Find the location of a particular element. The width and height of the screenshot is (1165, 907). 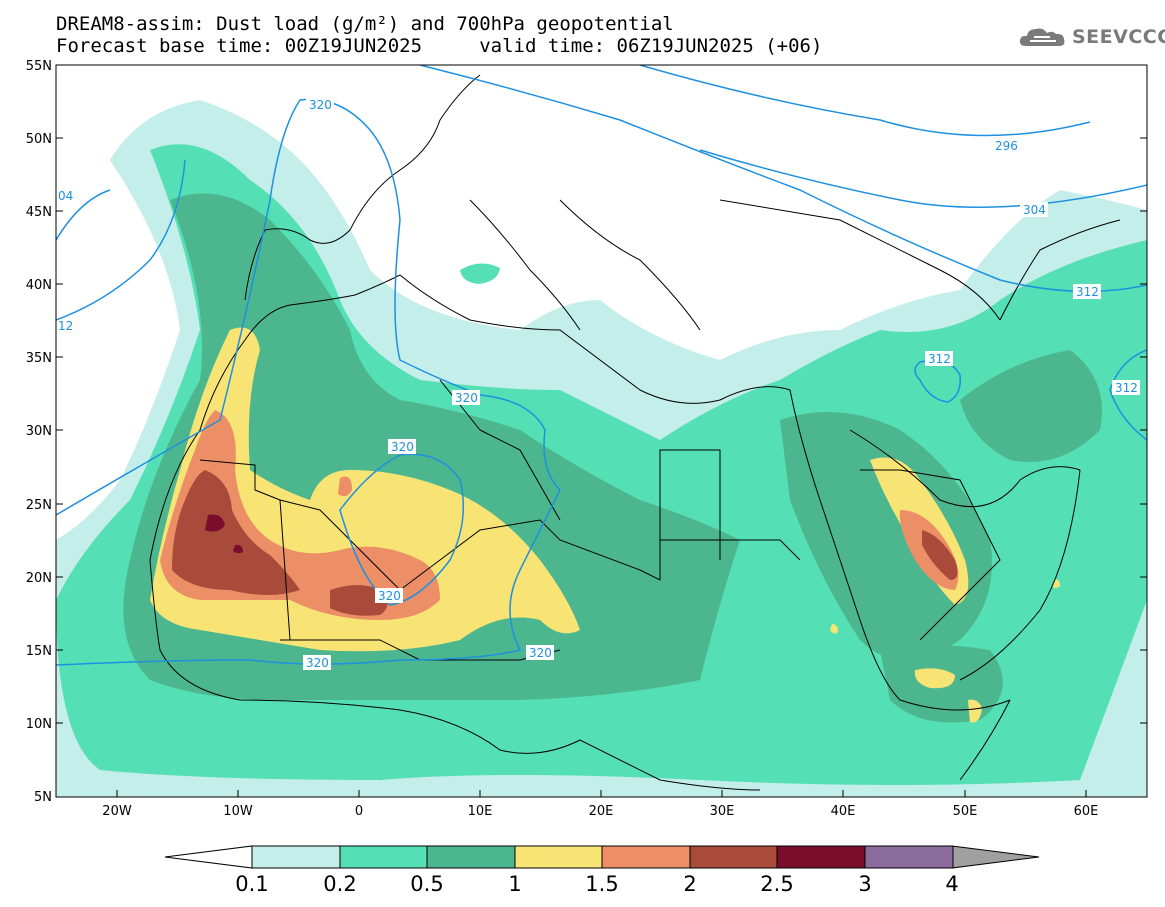

lat-label: 10N is located at coordinates (39, 724).